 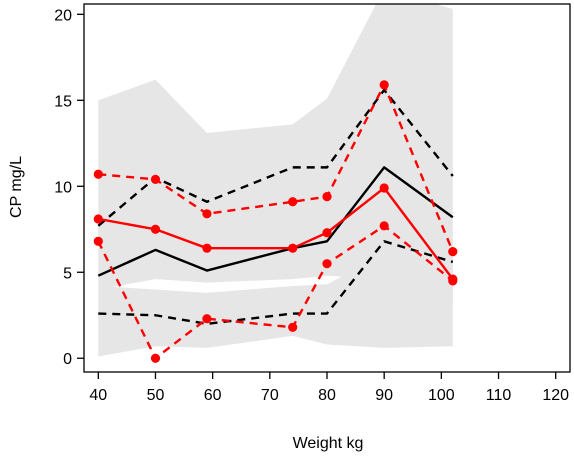 I want to click on y-tick-label: 15, so click(x=63, y=101).